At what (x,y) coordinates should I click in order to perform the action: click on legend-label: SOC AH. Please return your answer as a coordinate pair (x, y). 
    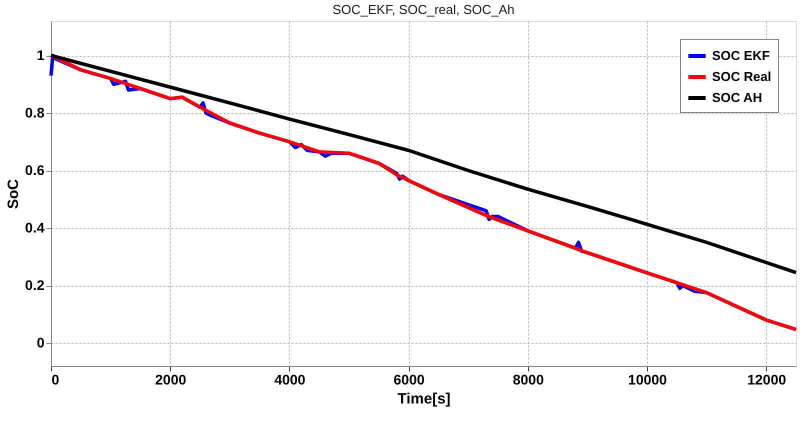
    Looking at the image, I should click on (737, 97).